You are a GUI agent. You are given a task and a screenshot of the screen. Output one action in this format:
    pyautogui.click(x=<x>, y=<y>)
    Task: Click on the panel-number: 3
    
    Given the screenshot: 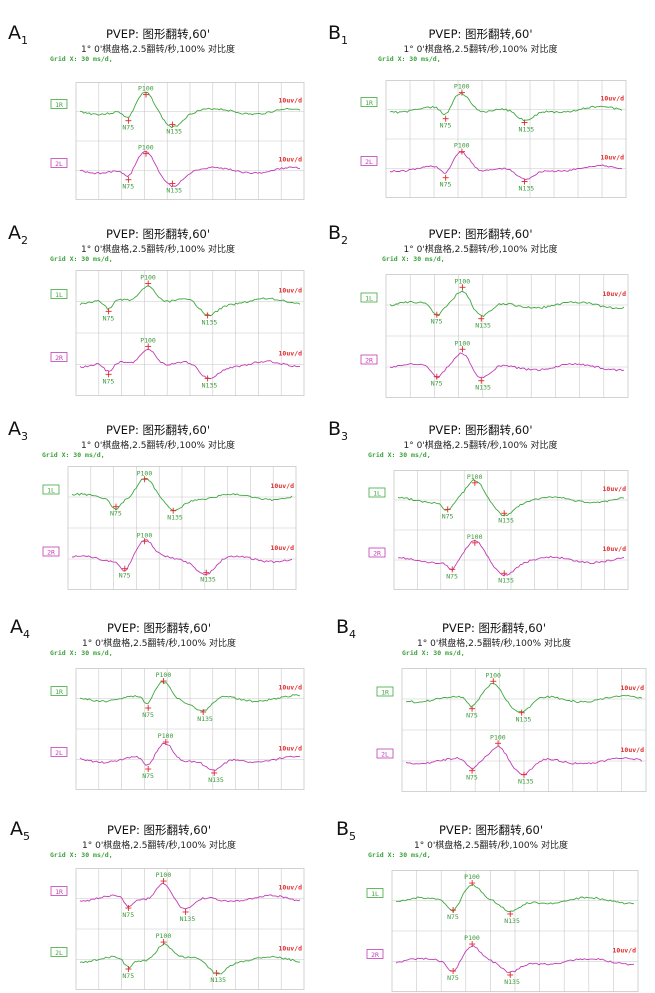 What is the action you would take?
    pyautogui.click(x=345, y=436)
    